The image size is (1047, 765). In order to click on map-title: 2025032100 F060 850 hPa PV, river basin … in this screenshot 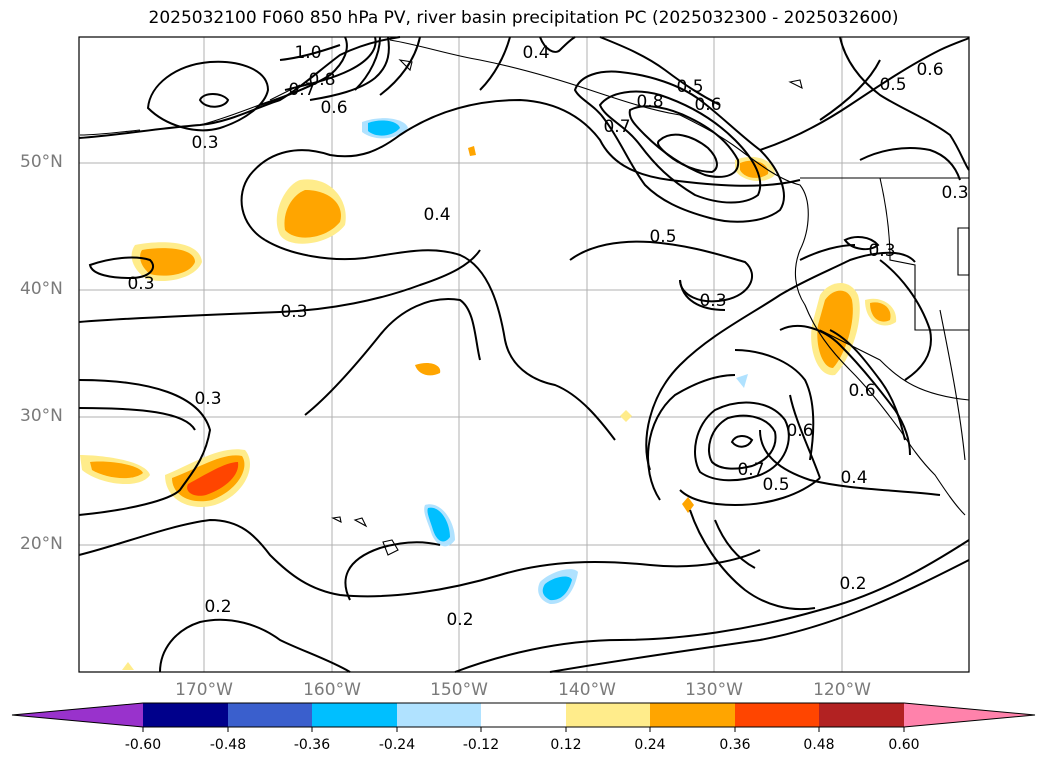, I will do `click(523, 18)`.